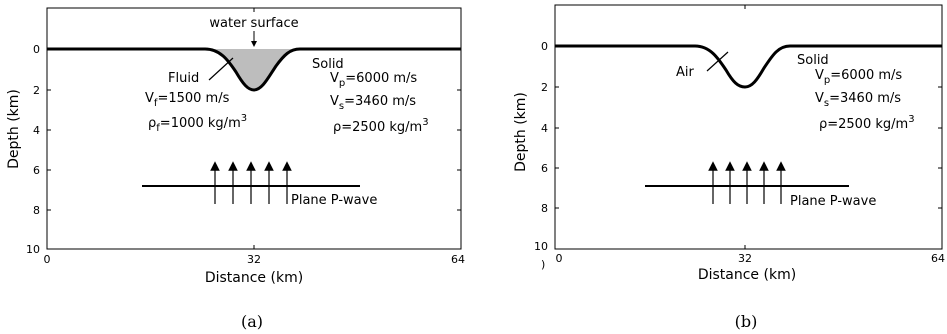 The height and width of the screenshot is (334, 947). I want to click on water-surface-label: water surface, so click(253, 23).